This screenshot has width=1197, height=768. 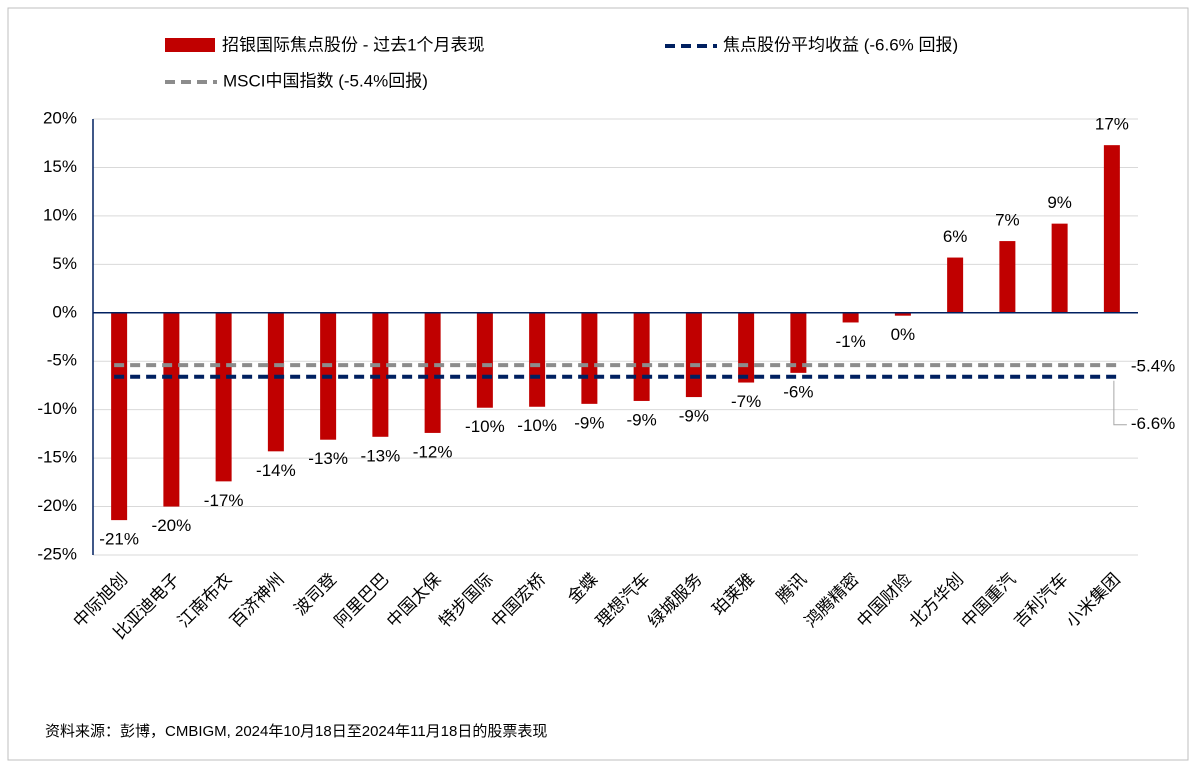 I want to click on x-tick-label: 中国太保, so click(x=414, y=601).